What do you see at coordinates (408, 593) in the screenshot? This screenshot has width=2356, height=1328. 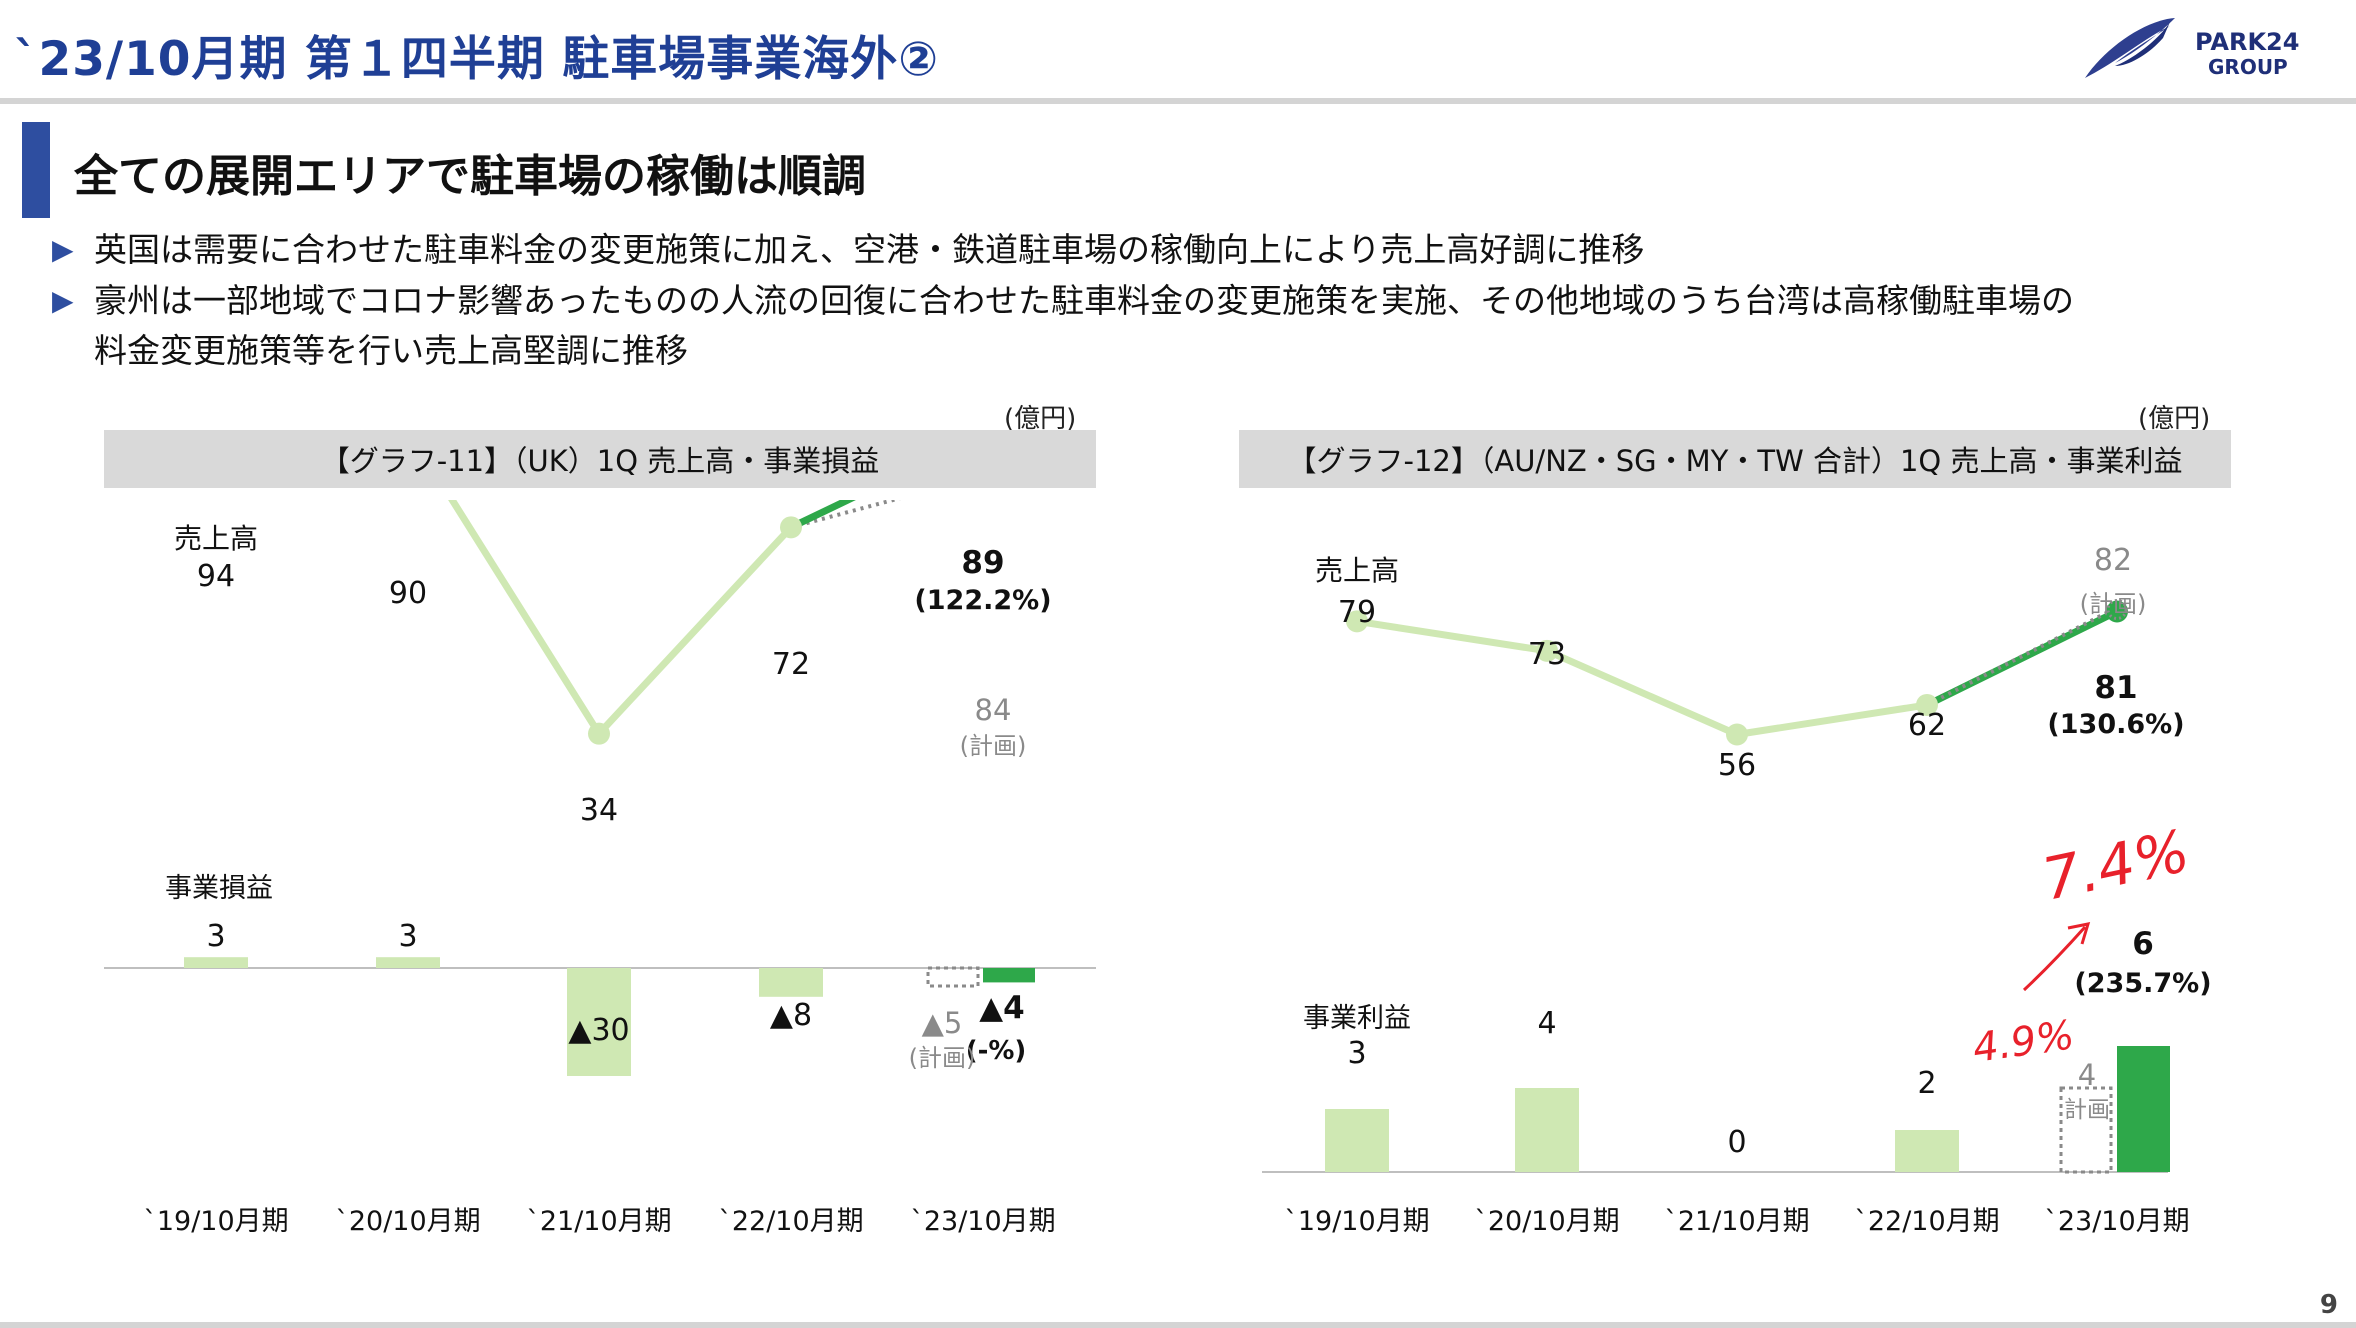 I see `sales-value-label: 90` at bounding box center [408, 593].